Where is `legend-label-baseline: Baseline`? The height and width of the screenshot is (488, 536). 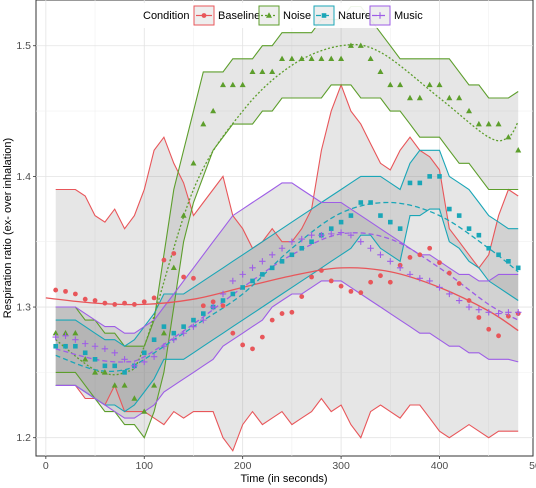 legend-label-baseline: Baseline is located at coordinates (239, 16).